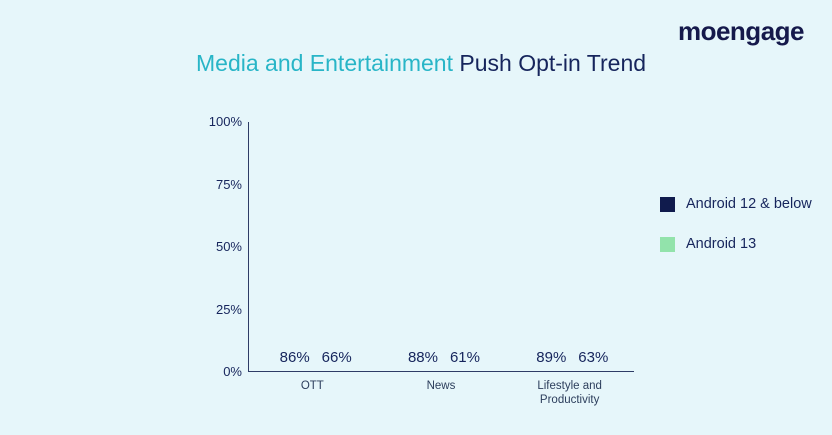 This screenshot has height=435, width=832. I want to click on bar-value-label: 88%, so click(422, 357).